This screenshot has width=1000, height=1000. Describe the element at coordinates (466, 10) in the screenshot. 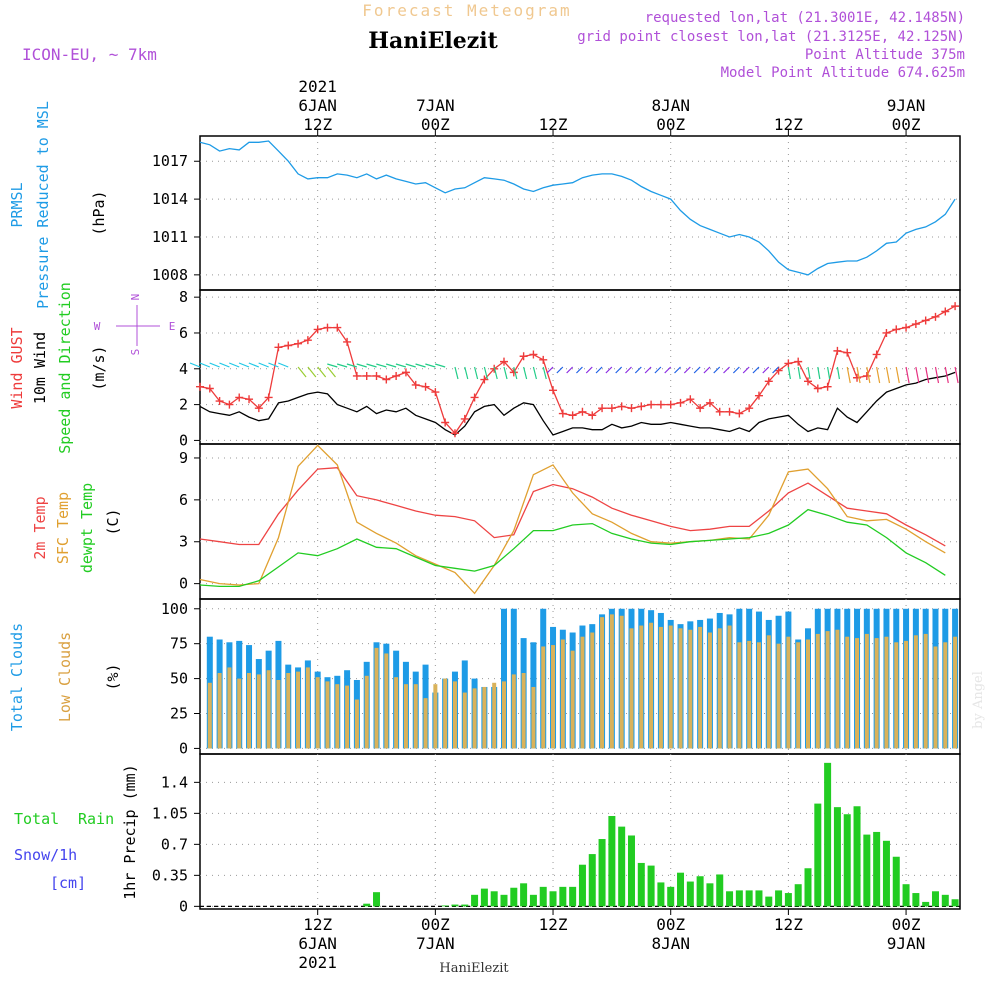

I see `product-title: Forecast Meteogram` at that location.